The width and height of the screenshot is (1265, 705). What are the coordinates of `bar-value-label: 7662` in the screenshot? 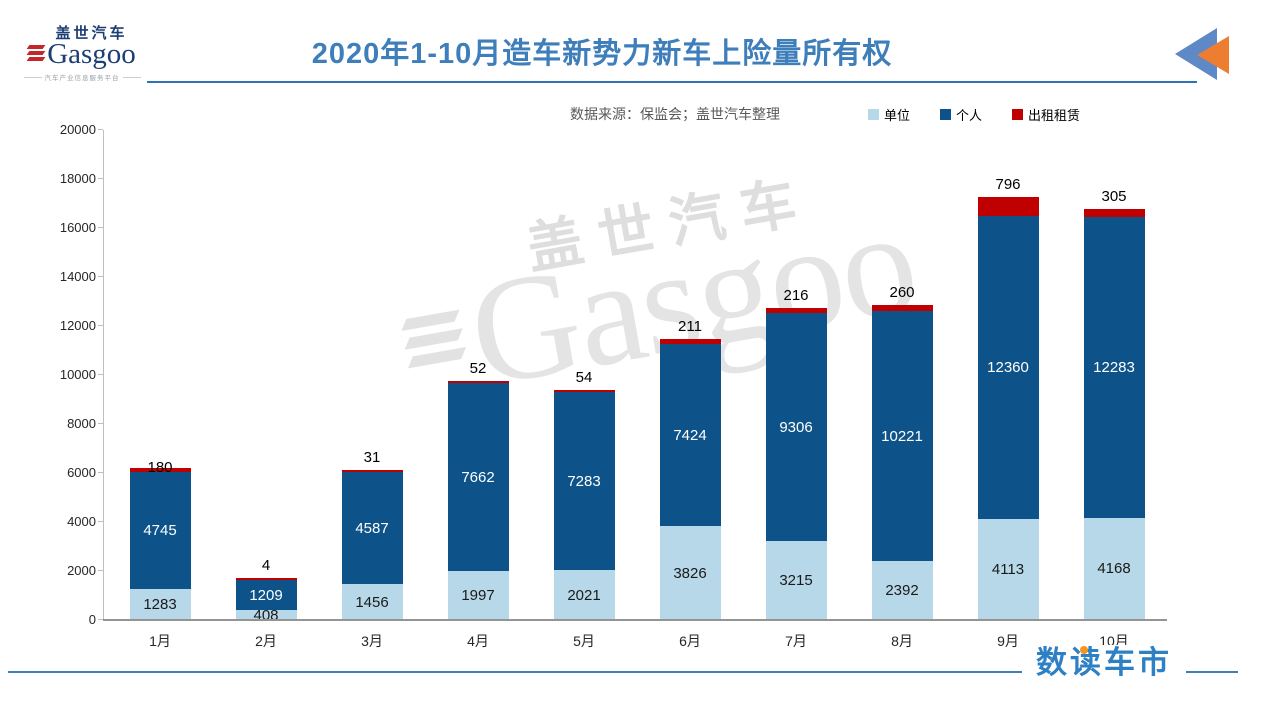 It's located at (478, 477).